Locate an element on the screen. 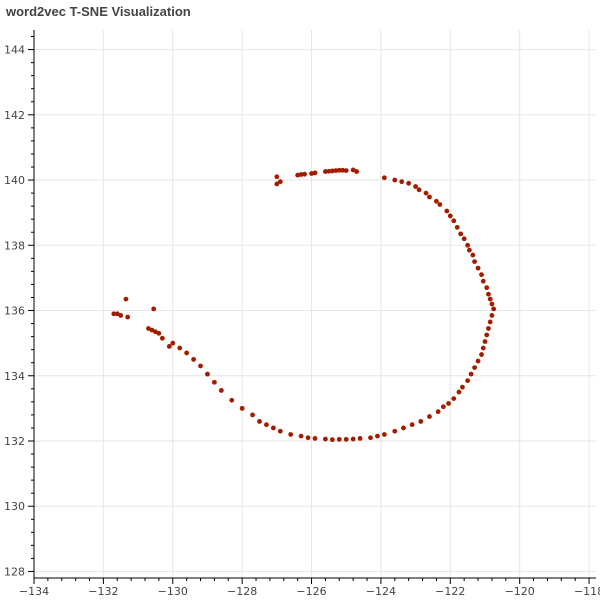 This screenshot has width=600, height=600. y-tick-label: 144 is located at coordinates (14, 50).